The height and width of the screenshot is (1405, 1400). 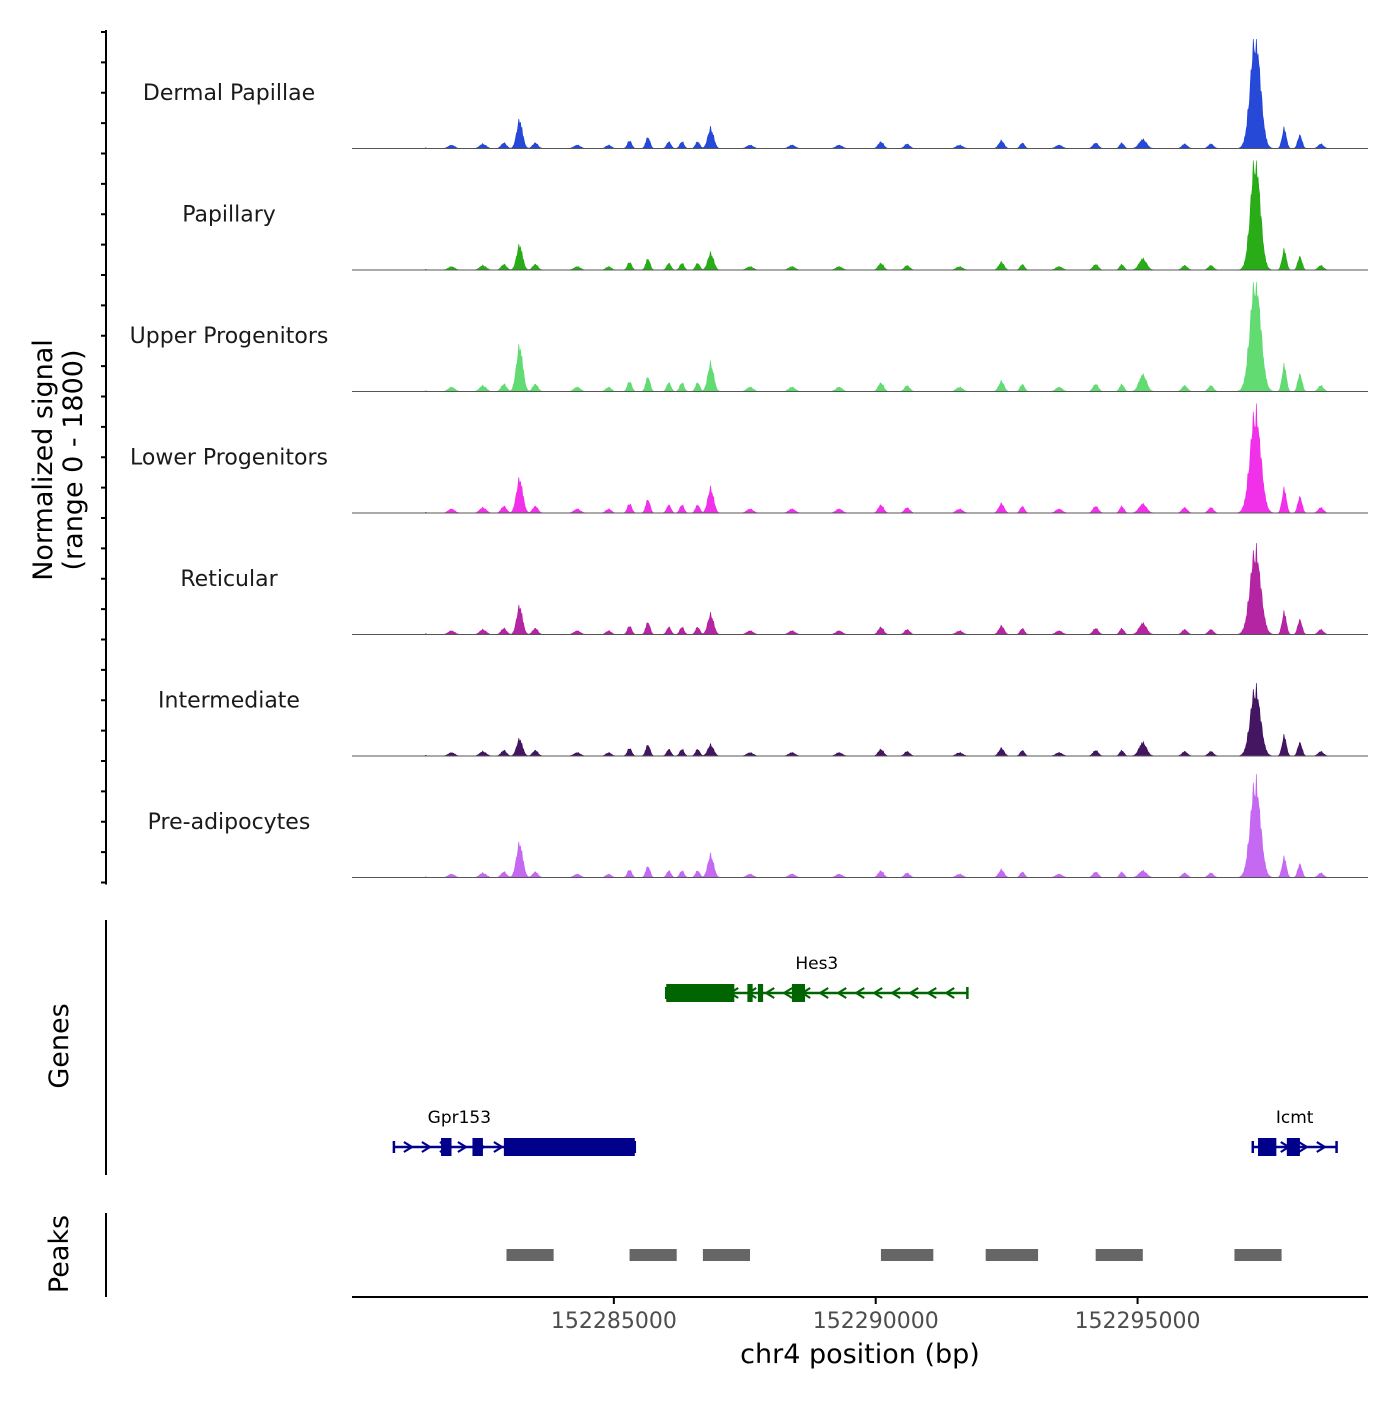 I want to click on gene-label: Gpr153, so click(x=459, y=1118).